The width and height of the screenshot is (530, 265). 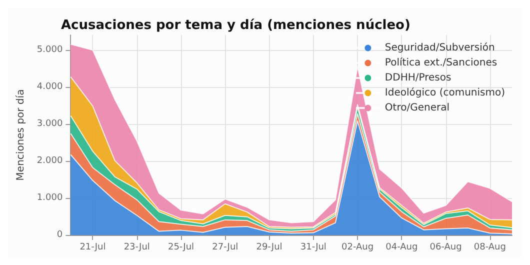 What do you see at coordinates (402, 247) in the screenshot?
I see `x-tick-label: 04-Aug` at bounding box center [402, 247].